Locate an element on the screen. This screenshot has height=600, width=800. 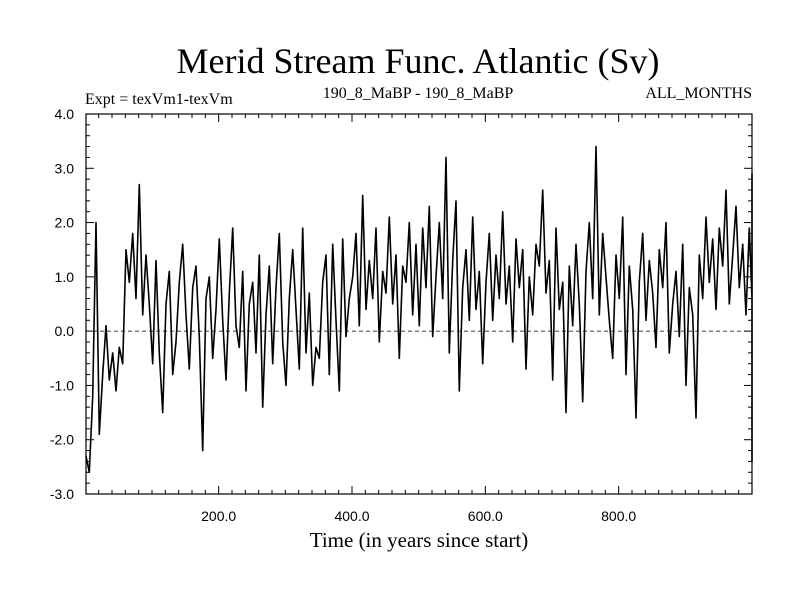
y-tick-label: -1.0 is located at coordinates (62, 385).